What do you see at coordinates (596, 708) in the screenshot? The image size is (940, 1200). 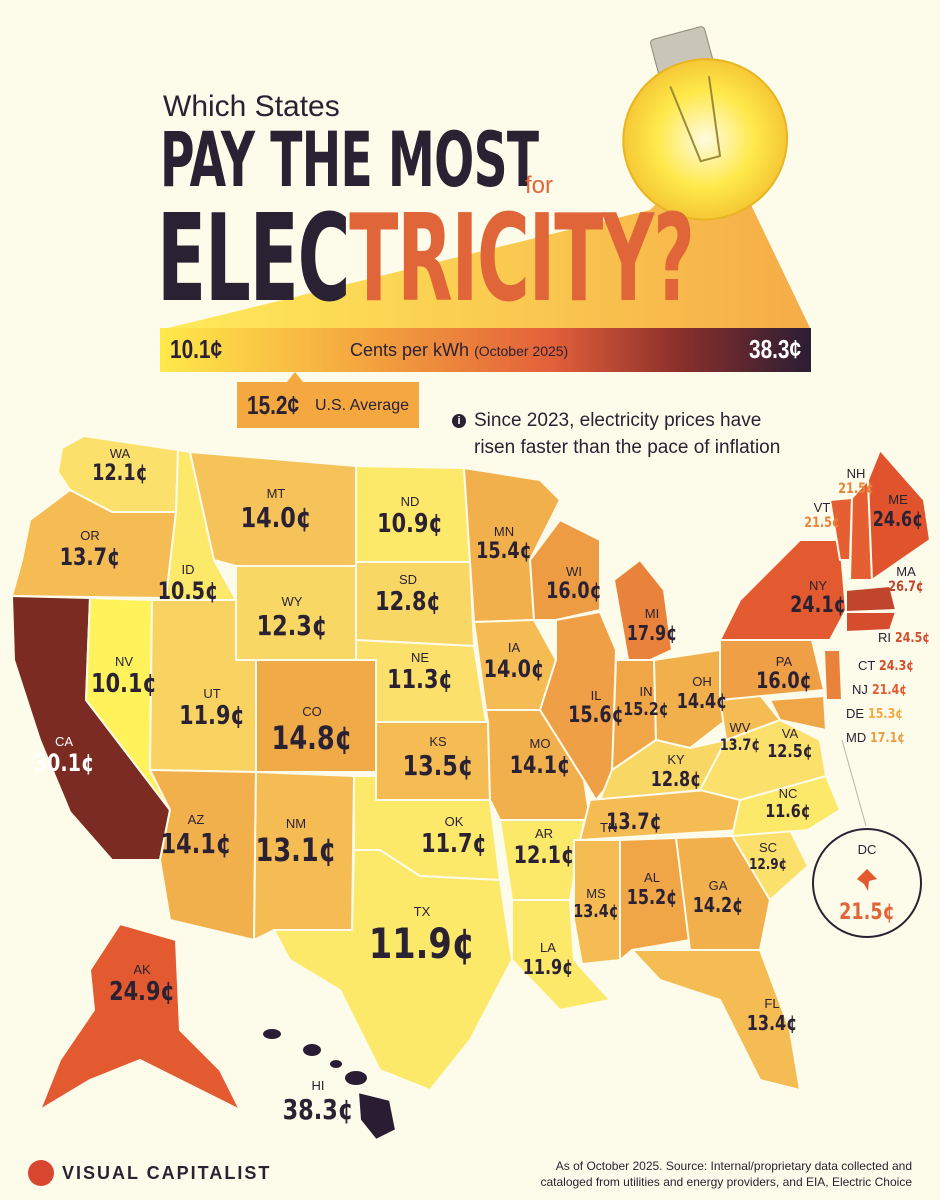 I see `label-il: IL 15.6¢` at bounding box center [596, 708].